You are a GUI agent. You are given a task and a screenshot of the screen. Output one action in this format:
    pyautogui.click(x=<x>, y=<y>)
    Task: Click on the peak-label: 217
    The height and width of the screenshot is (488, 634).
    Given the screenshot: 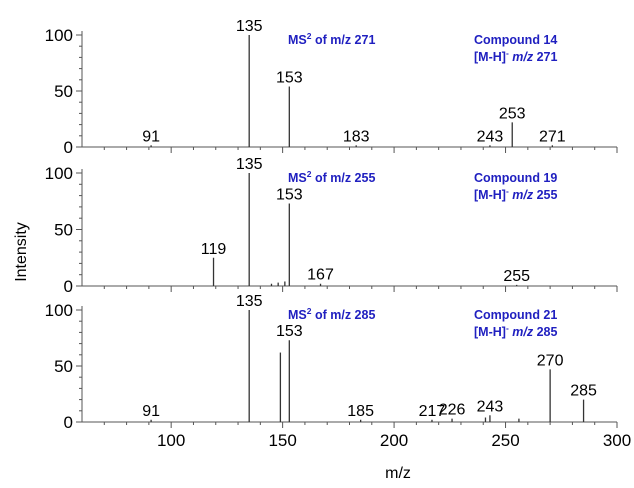 What is the action you would take?
    pyautogui.click(x=432, y=411)
    